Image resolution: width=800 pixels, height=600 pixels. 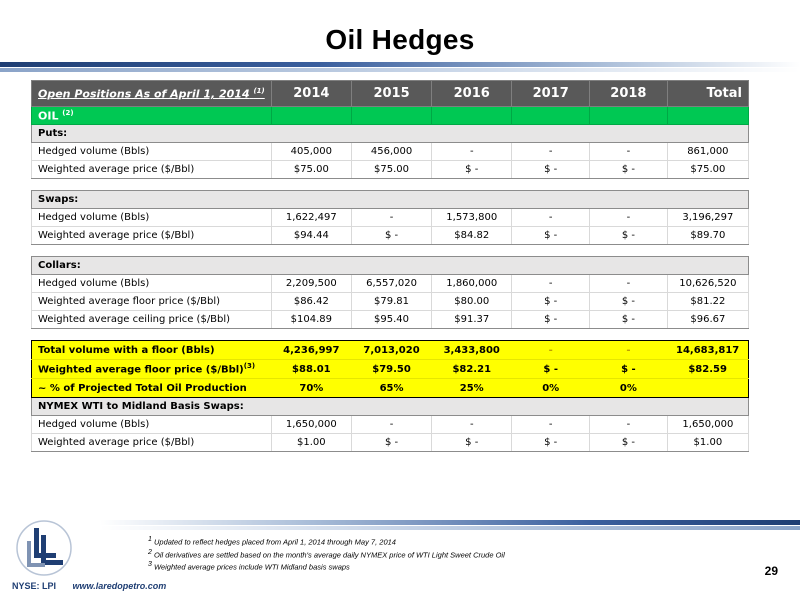 I want to click on cell: 1,622,497, so click(x=311, y=217).